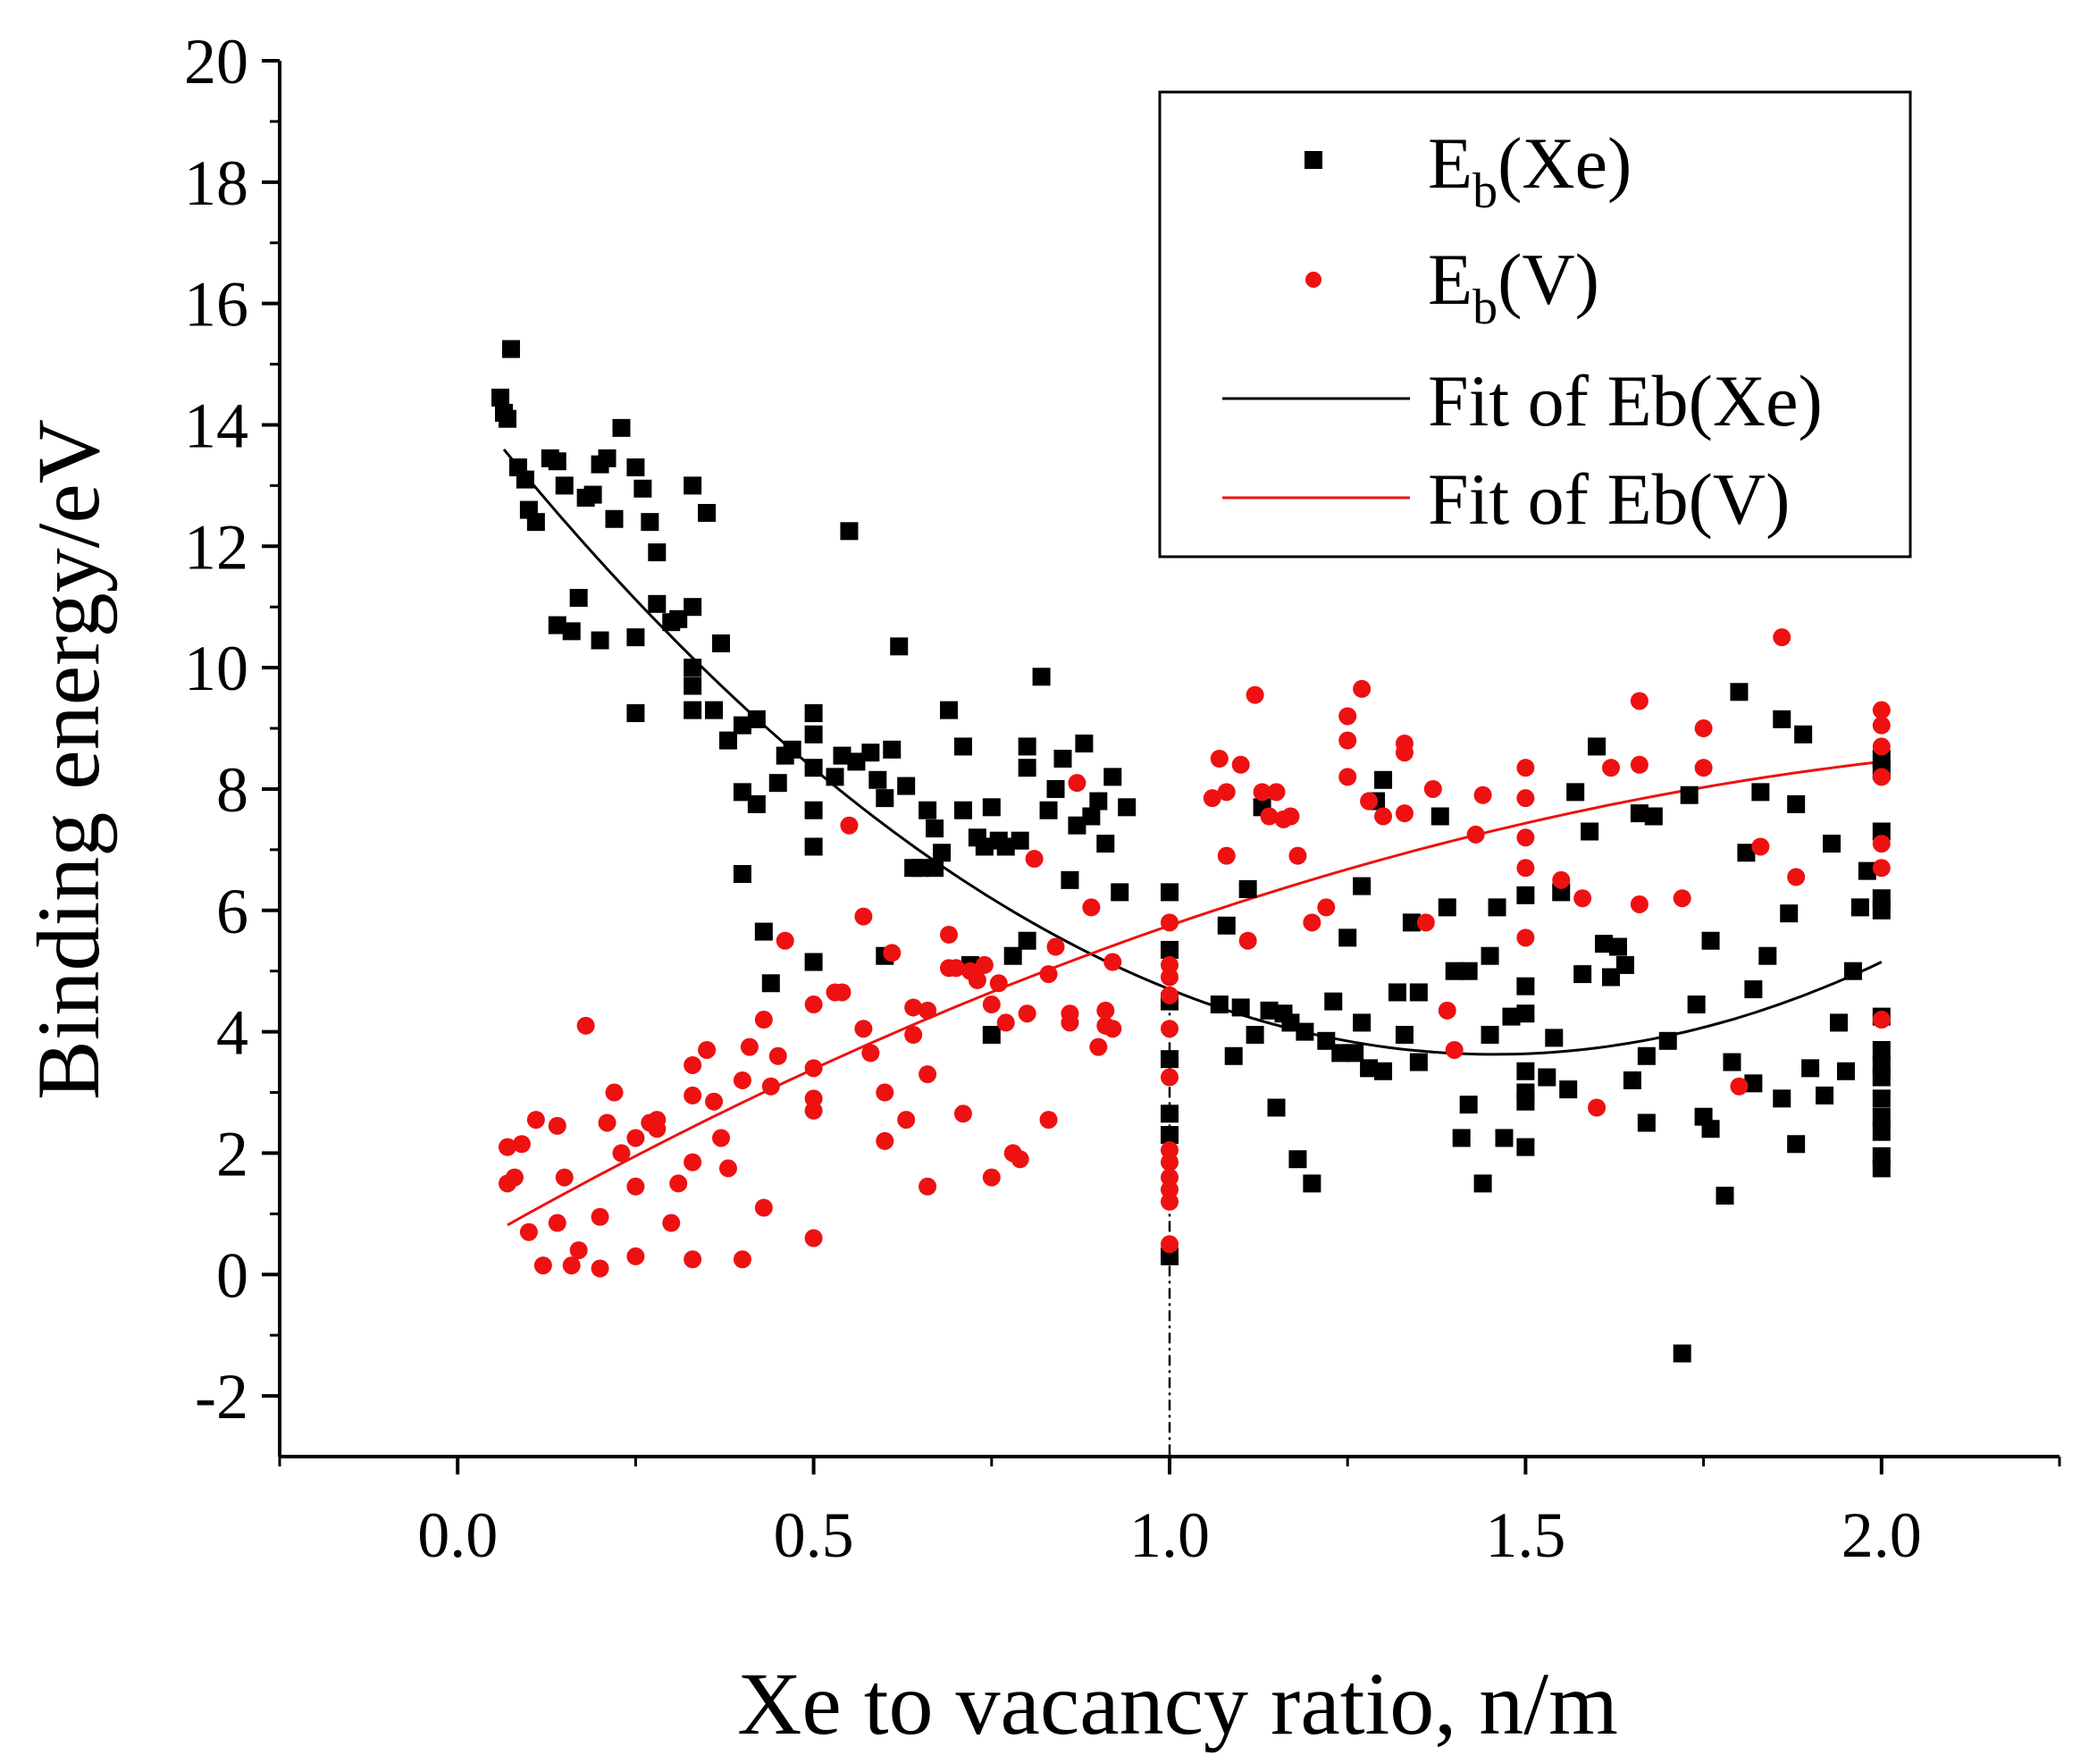  I want to click on y-tick-label: 4, so click(232, 1033).